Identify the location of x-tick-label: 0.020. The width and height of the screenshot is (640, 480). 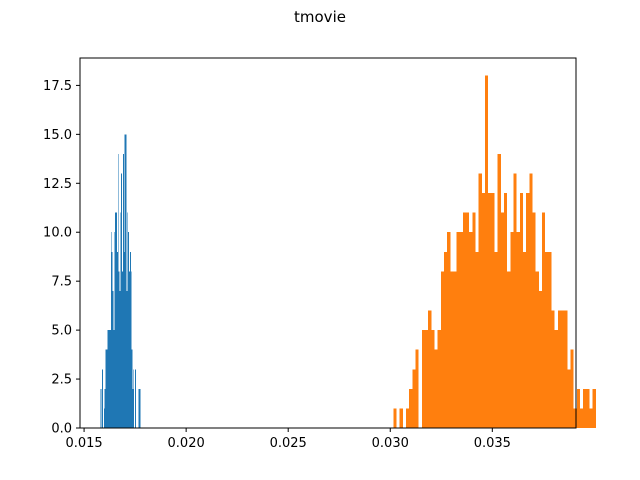
(186, 443).